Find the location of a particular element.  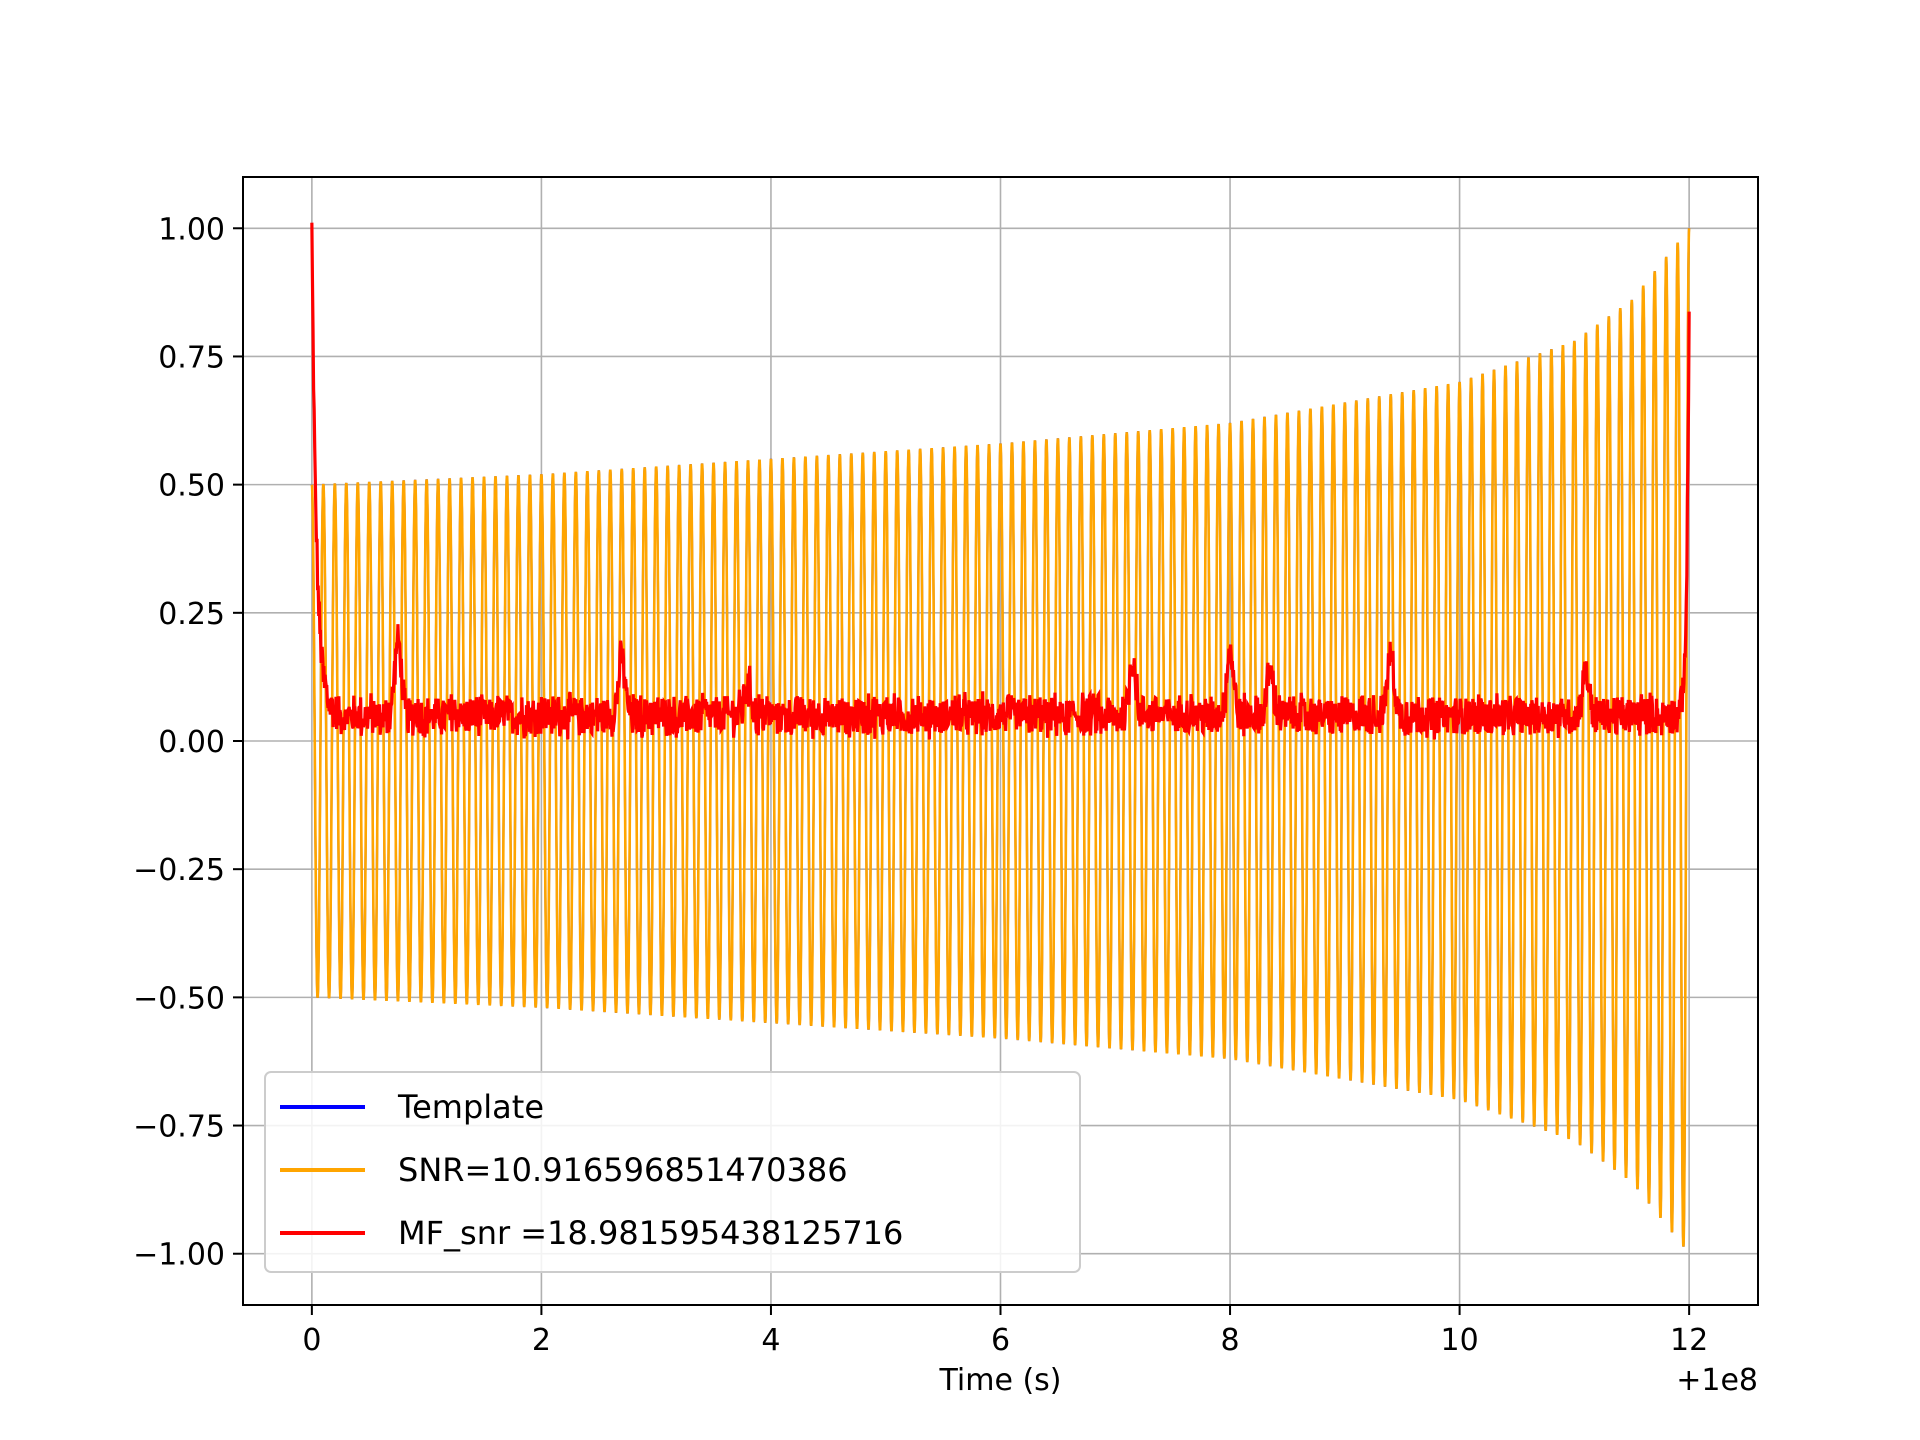

x-tick-label: 10 is located at coordinates (1459, 1340).